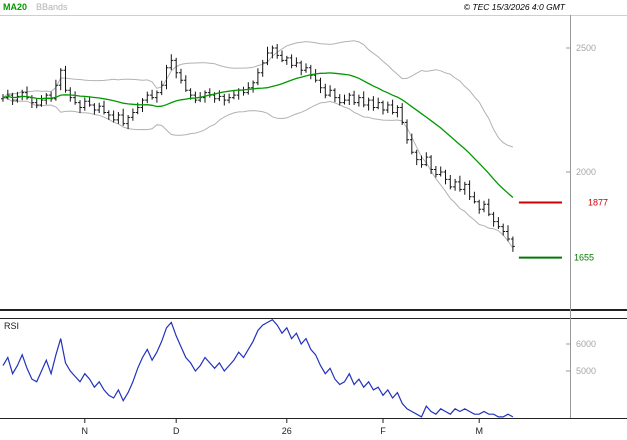  Describe the element at coordinates (313, 7) in the screenshot. I see `chart-header: MA20 BBands © TEC 15/3/2026 4:0 GMT` at that location.